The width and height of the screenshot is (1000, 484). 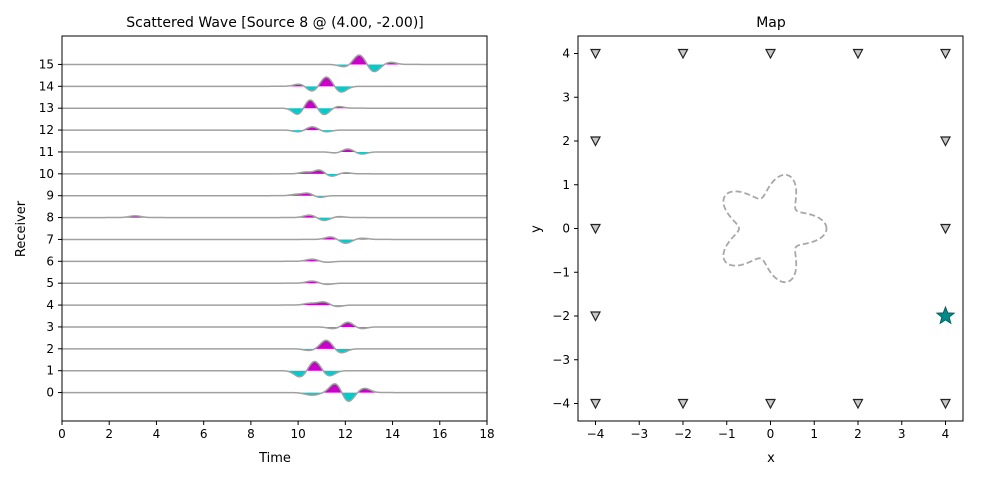 What do you see at coordinates (46, 152) in the screenshot?
I see `wave-y-tick-label: 11` at bounding box center [46, 152].